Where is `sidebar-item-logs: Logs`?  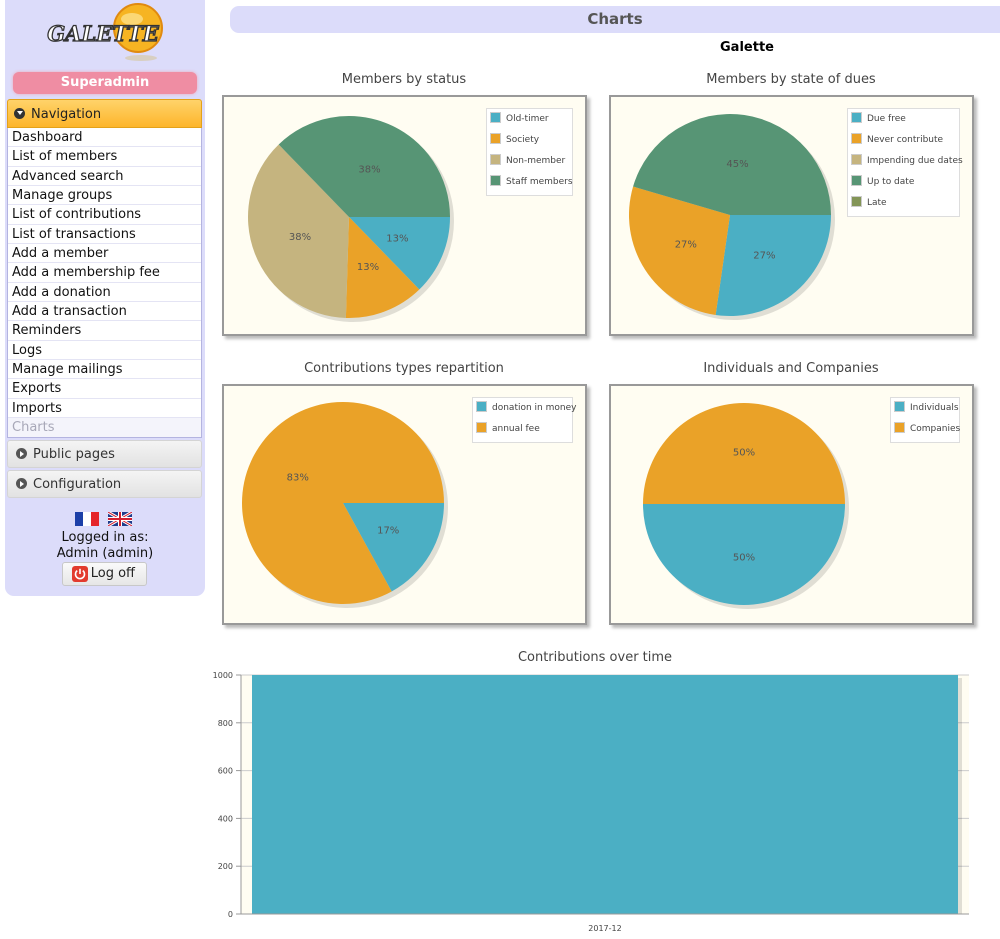 sidebar-item-logs: Logs is located at coordinates (104, 350).